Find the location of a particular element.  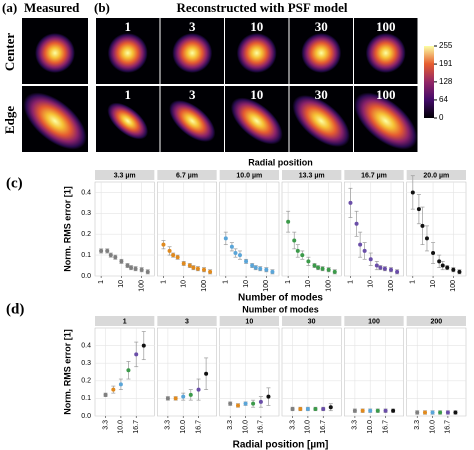

facet-label: 1 is located at coordinates (125, 321).